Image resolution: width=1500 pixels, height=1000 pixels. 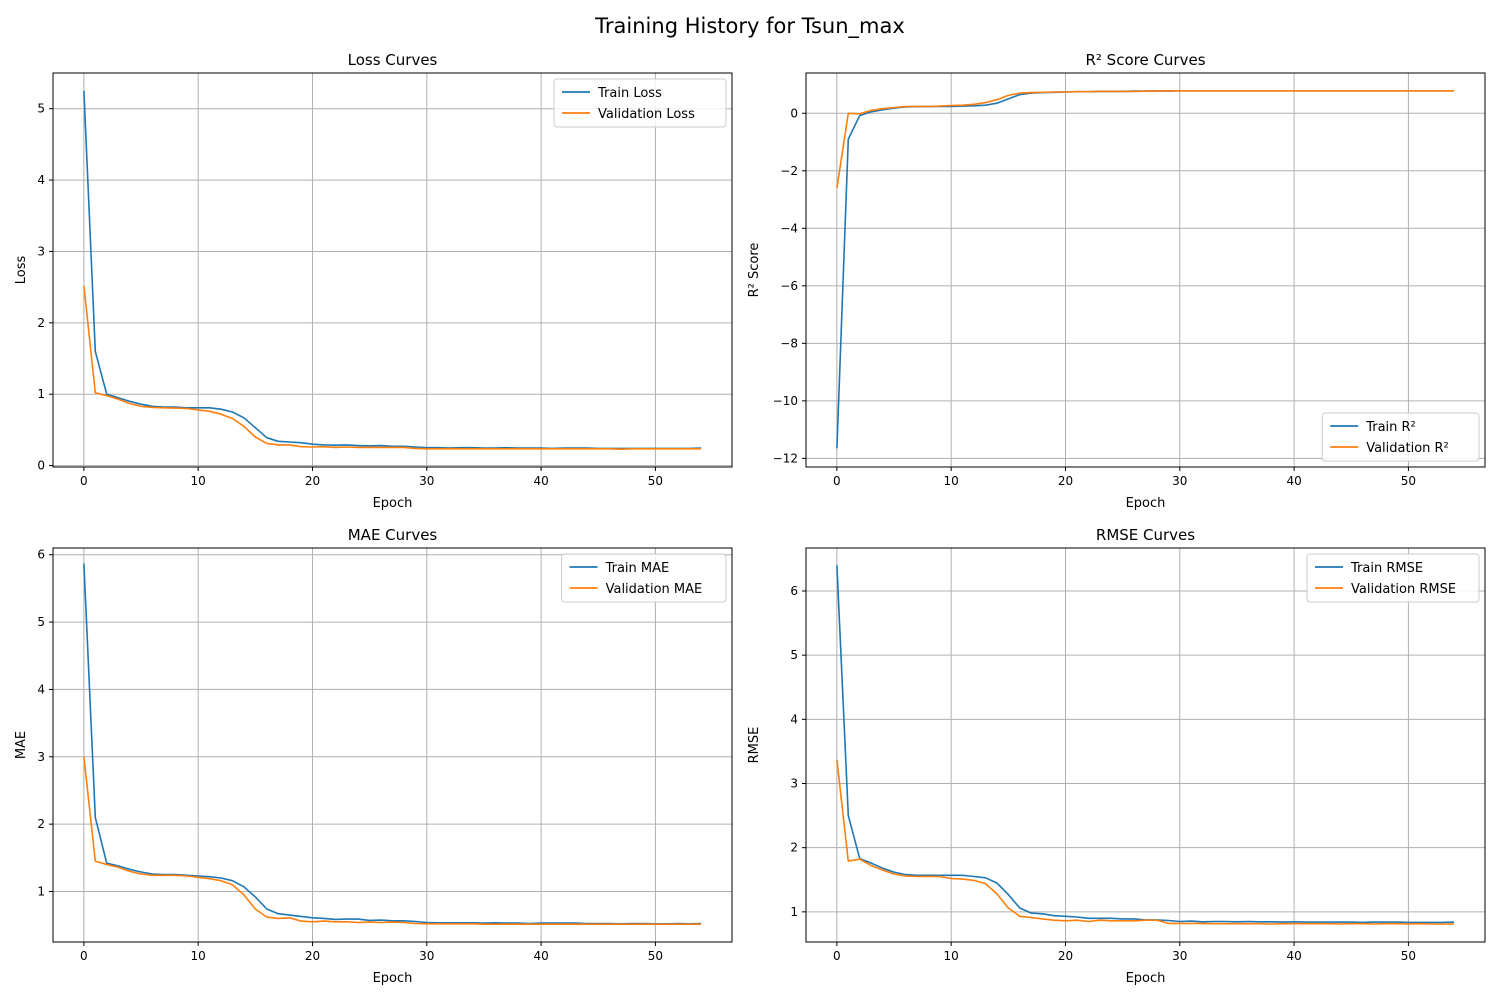 I want to click on y-tick-label: −10, so click(x=785, y=401).